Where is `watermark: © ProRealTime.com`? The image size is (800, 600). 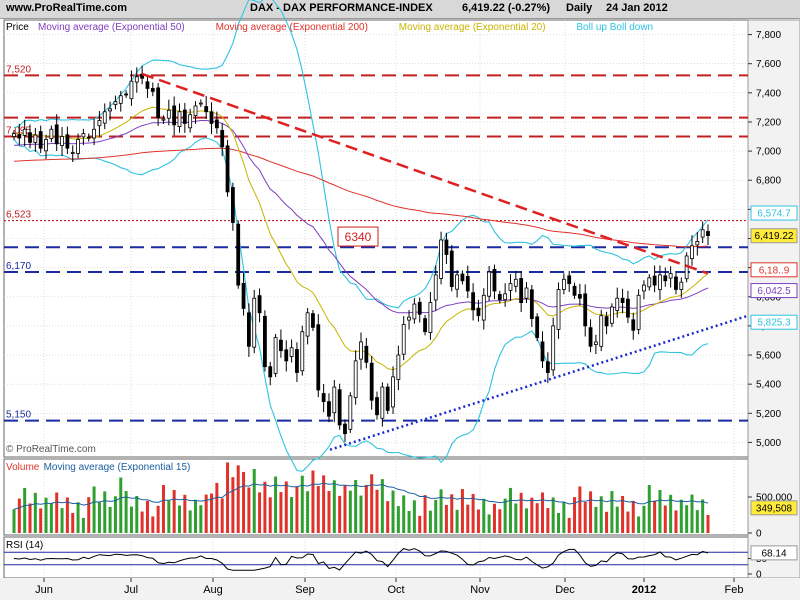 watermark: © ProRealTime.com is located at coordinates (51, 449).